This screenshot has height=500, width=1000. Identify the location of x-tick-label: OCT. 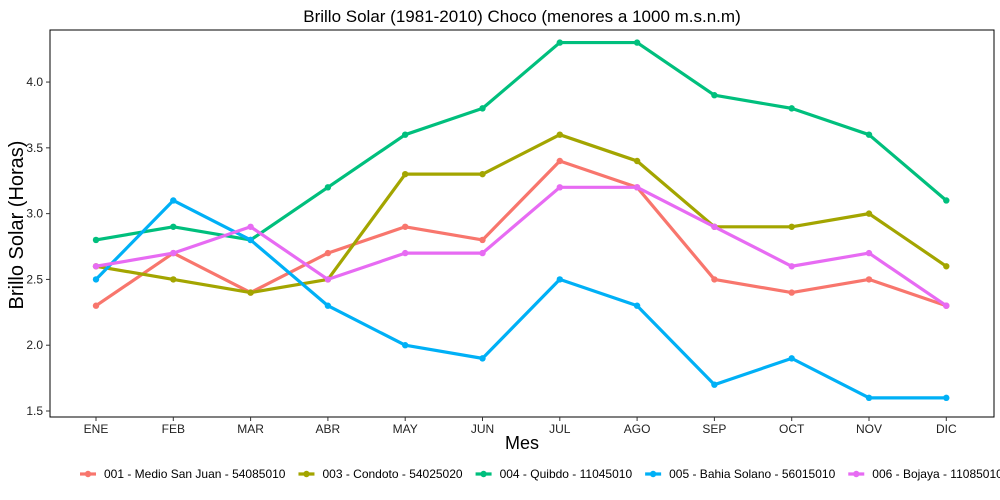
(792, 429).